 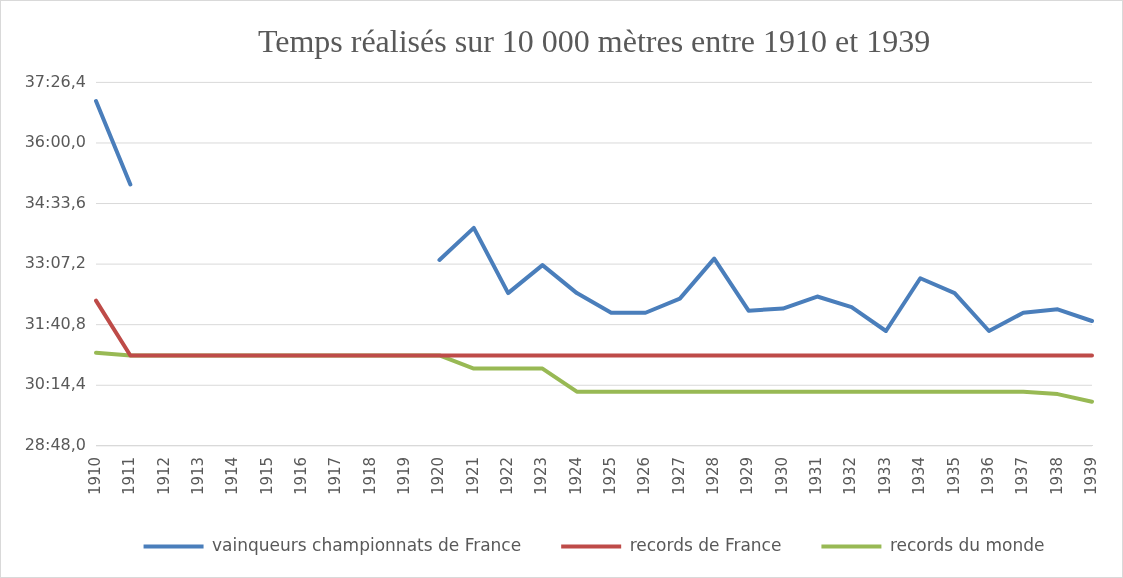 What do you see at coordinates (610, 476) in the screenshot?
I see `x-tick-label: 1925` at bounding box center [610, 476].